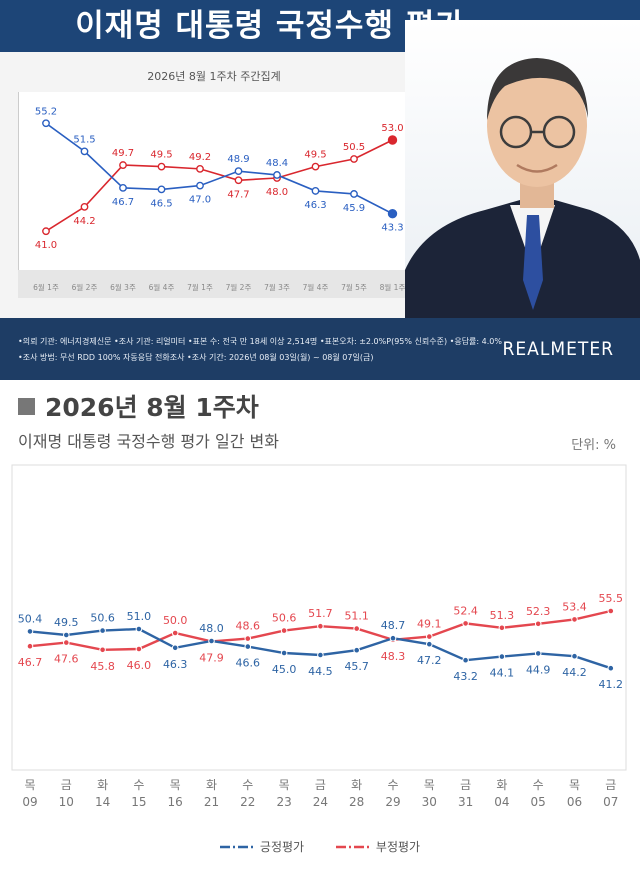  I want to click on daily-negative-data-label: 47.6, so click(66, 659).